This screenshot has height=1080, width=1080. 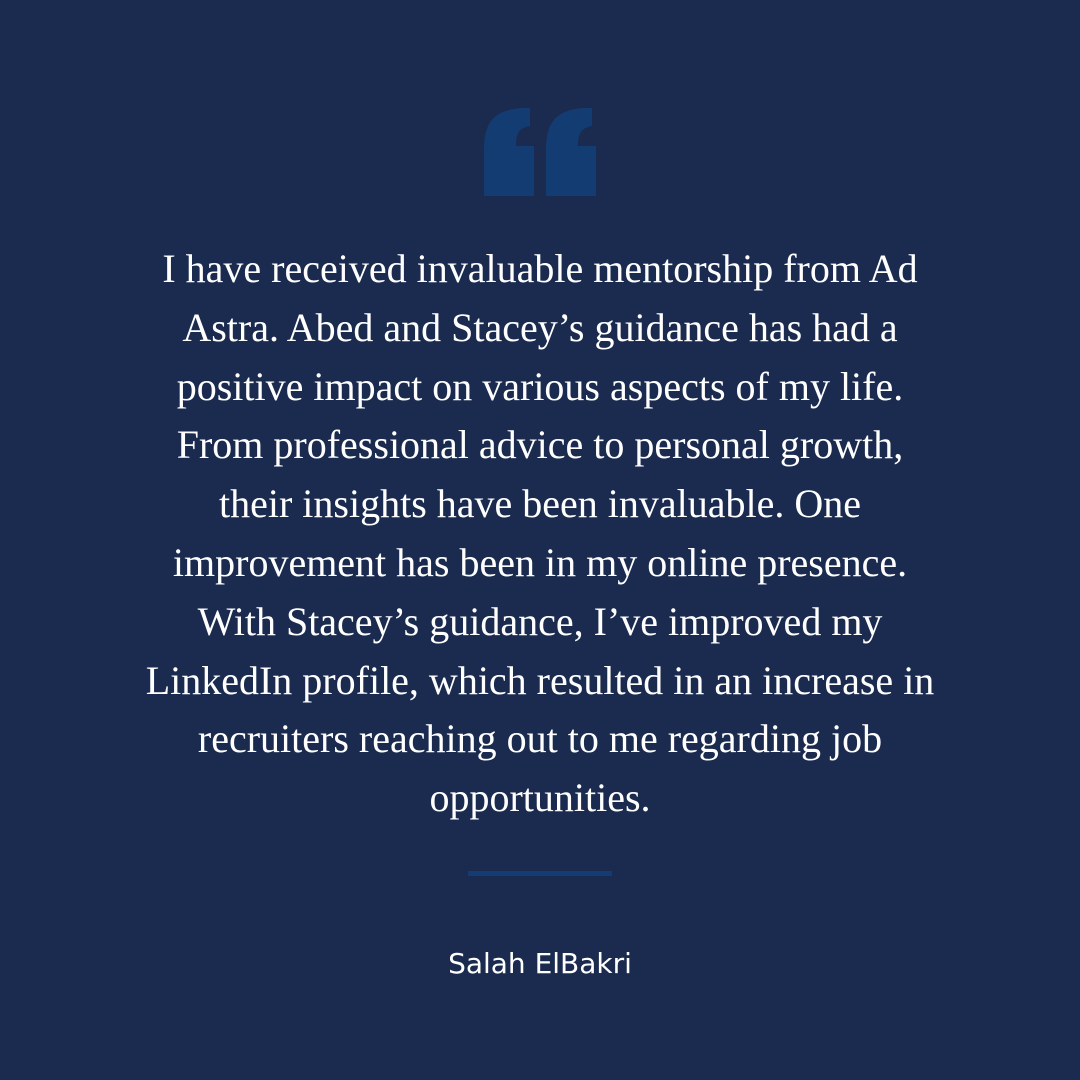 What do you see at coordinates (540, 873) in the screenshot?
I see `divider` at bounding box center [540, 873].